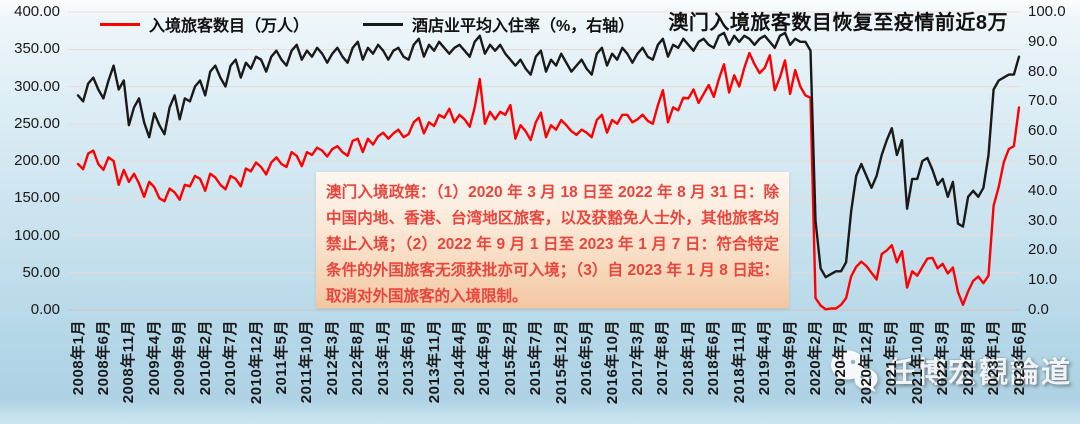 This screenshot has height=424, width=1080. I want to click on wechat-icon, so click(854, 371).